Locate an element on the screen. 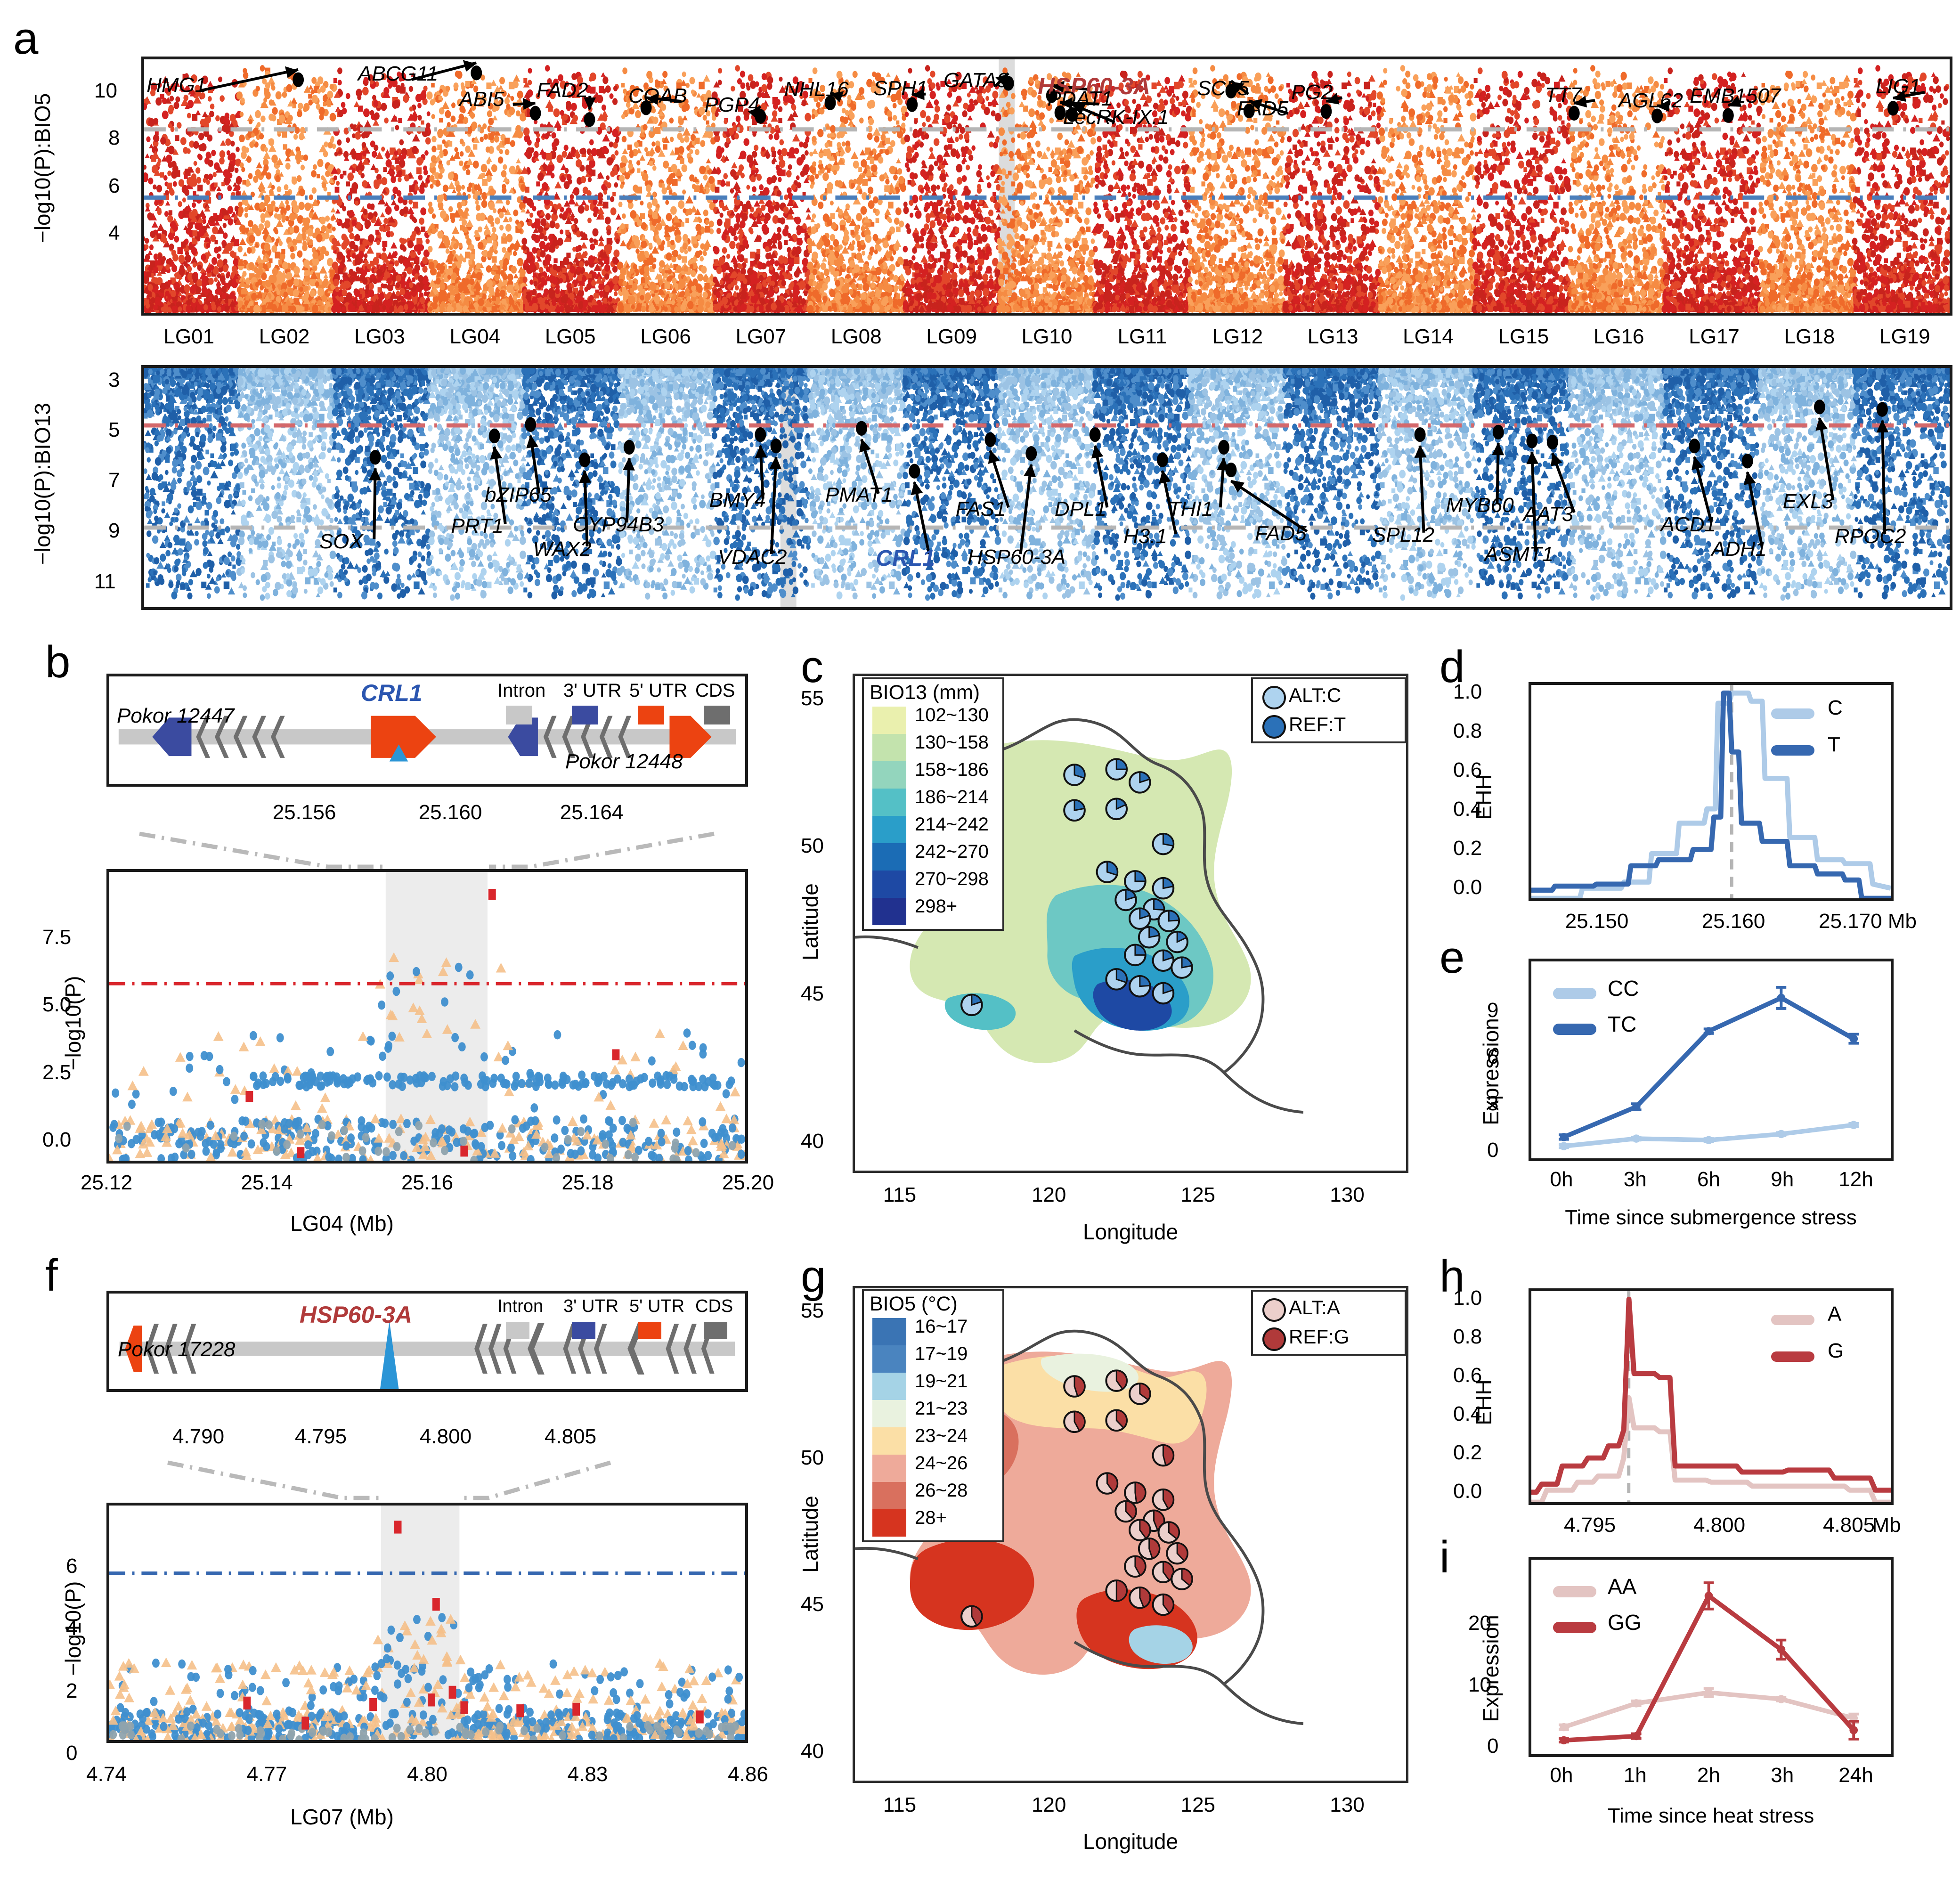  ehh-xtick: Mb is located at coordinates (1887, 1525).